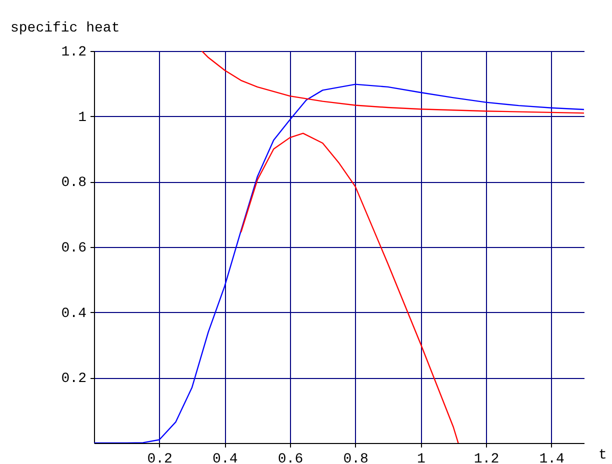 The image size is (612, 464). Describe the element at coordinates (73, 379) in the screenshot. I see `y-tick-label: 0.2` at that location.